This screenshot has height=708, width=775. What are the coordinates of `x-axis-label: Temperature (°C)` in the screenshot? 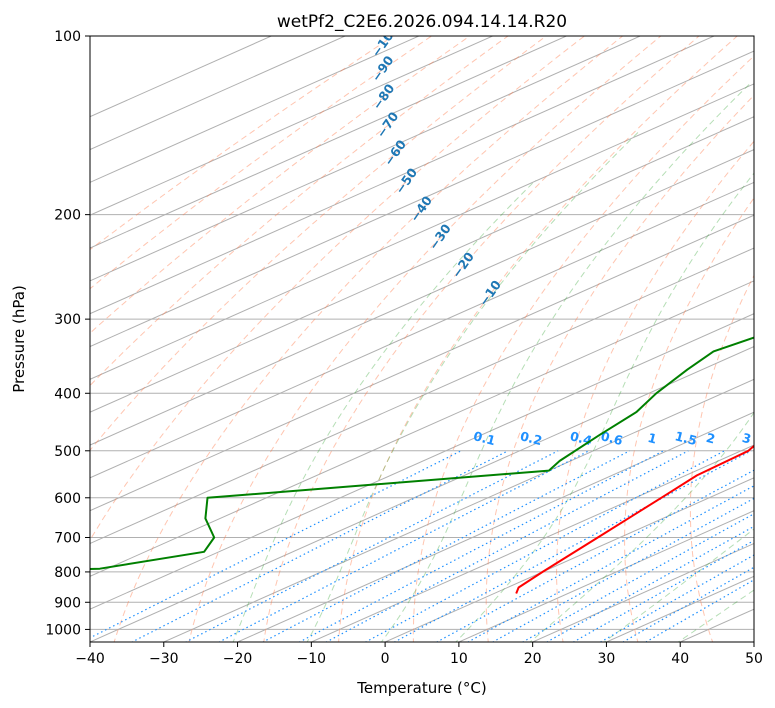 It's located at (421, 688).